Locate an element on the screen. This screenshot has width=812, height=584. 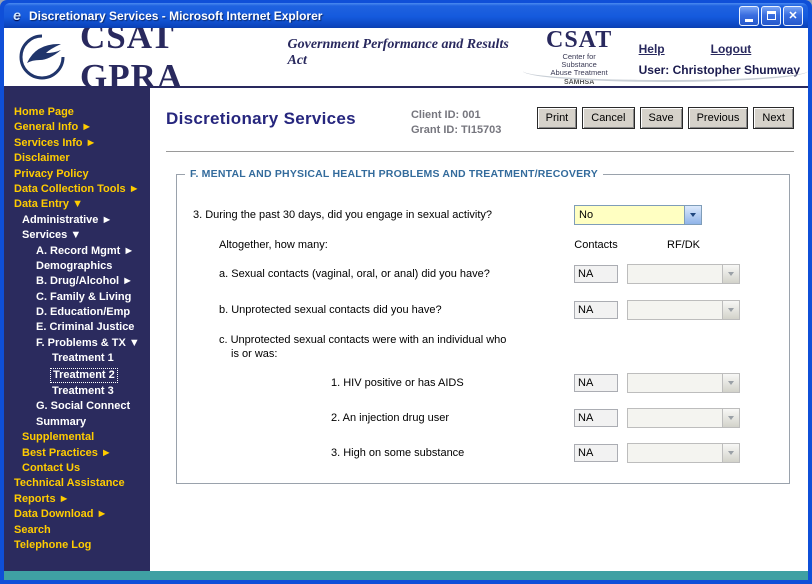
user-name: User: Christopher Shumway is located at coordinates (719, 69).